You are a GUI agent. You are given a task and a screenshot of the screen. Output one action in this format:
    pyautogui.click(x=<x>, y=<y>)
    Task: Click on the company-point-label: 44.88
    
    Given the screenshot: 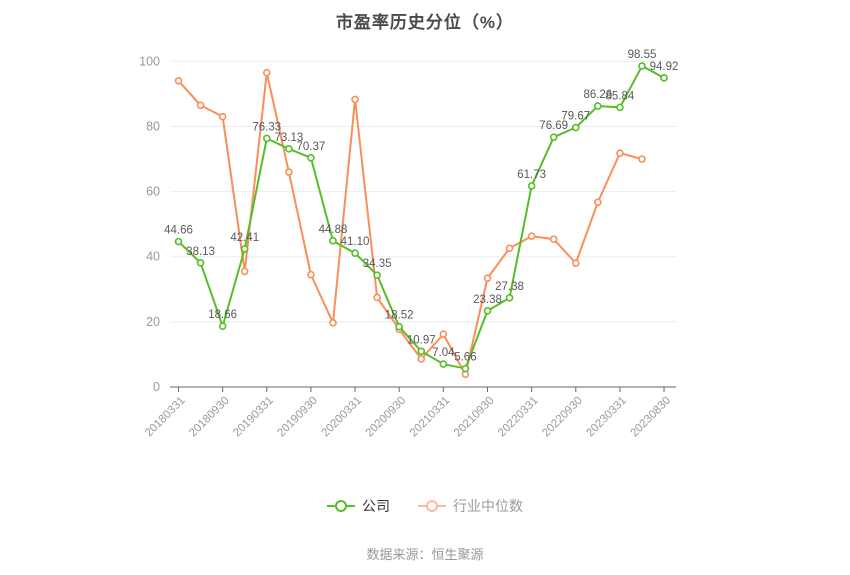 What is the action you would take?
    pyautogui.click(x=333, y=230)
    